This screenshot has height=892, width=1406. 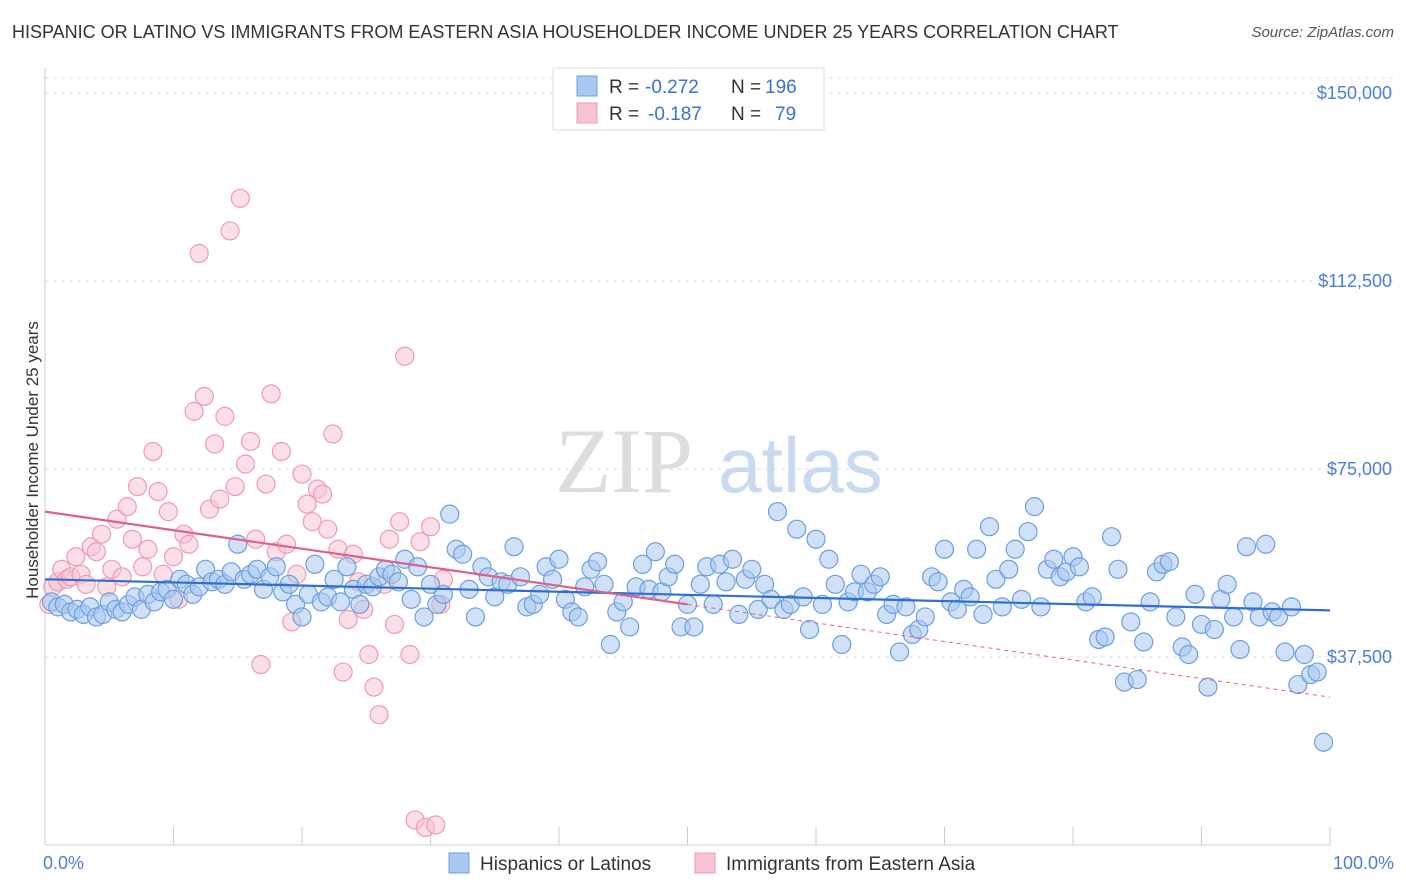 What do you see at coordinates (1359, 469) in the screenshot?
I see `y-tick-label: $75,000` at bounding box center [1359, 469].